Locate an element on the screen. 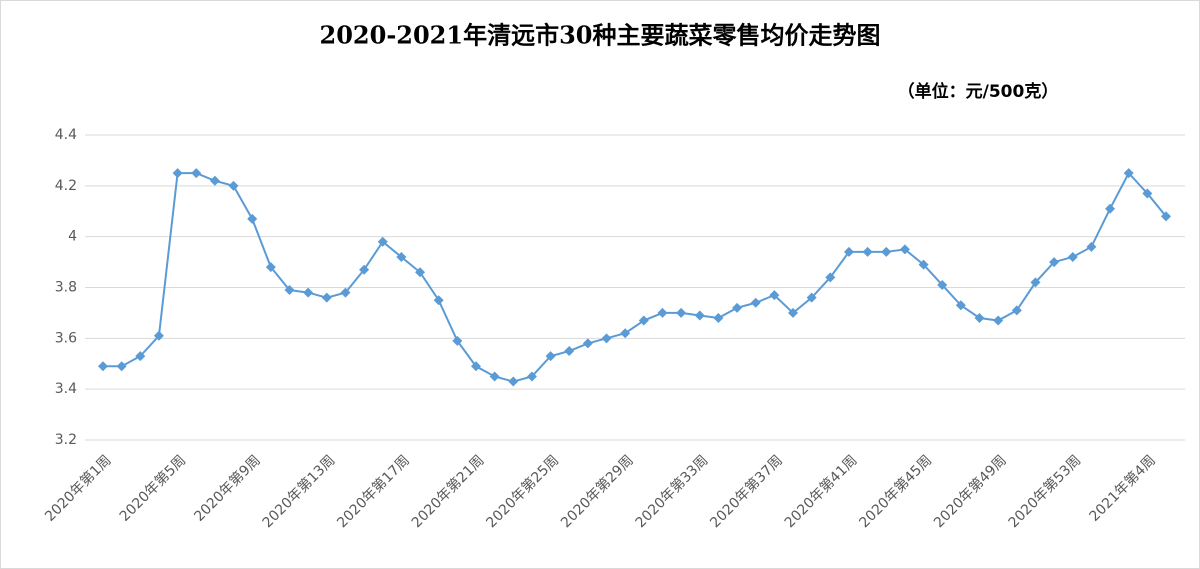  y-tick-label: 4.2 is located at coordinates (66, 186).